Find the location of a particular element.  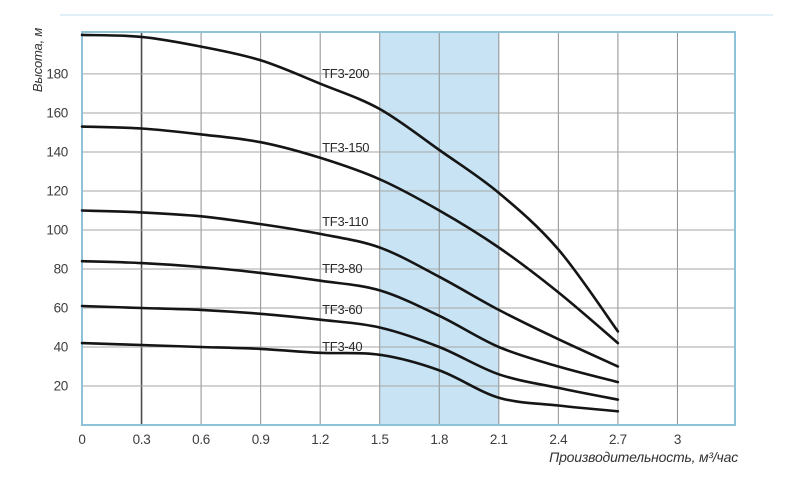

y-tick-label-60: 60 is located at coordinates (61, 307).